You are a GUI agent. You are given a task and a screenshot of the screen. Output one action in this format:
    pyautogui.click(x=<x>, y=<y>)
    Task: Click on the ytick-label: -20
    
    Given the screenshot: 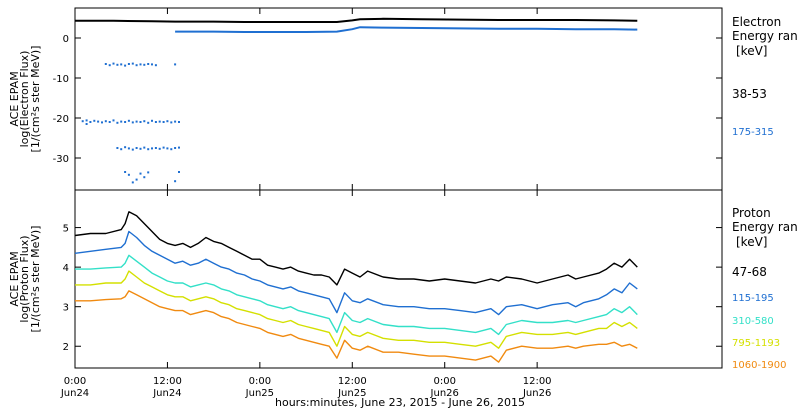 What is the action you would take?
    pyautogui.click(x=61, y=119)
    